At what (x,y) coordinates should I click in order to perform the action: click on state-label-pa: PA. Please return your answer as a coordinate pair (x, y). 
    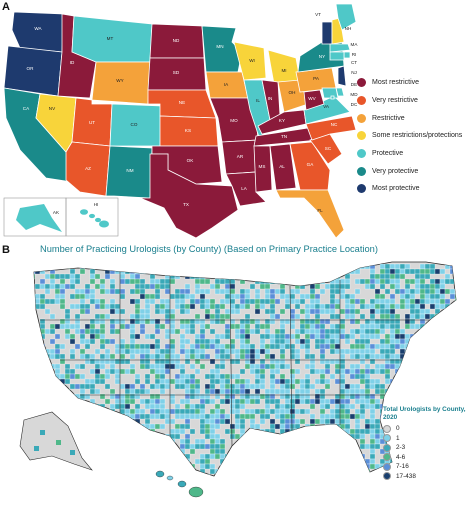
    Looking at the image, I should click on (316, 78).